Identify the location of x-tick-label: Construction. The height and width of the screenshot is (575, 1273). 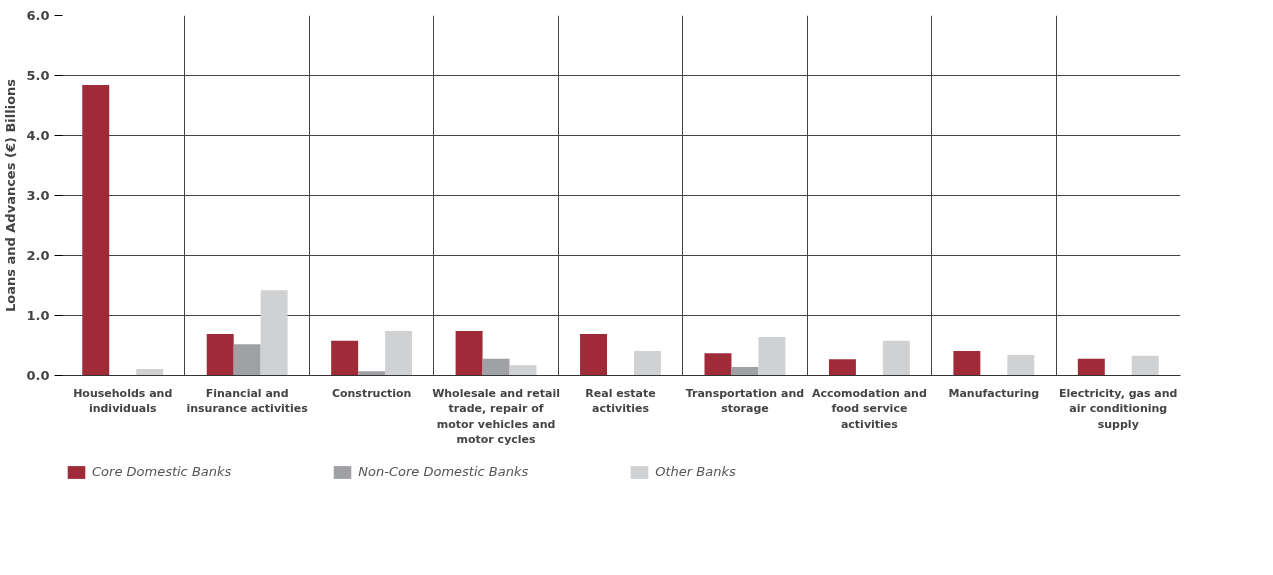
(371, 393).